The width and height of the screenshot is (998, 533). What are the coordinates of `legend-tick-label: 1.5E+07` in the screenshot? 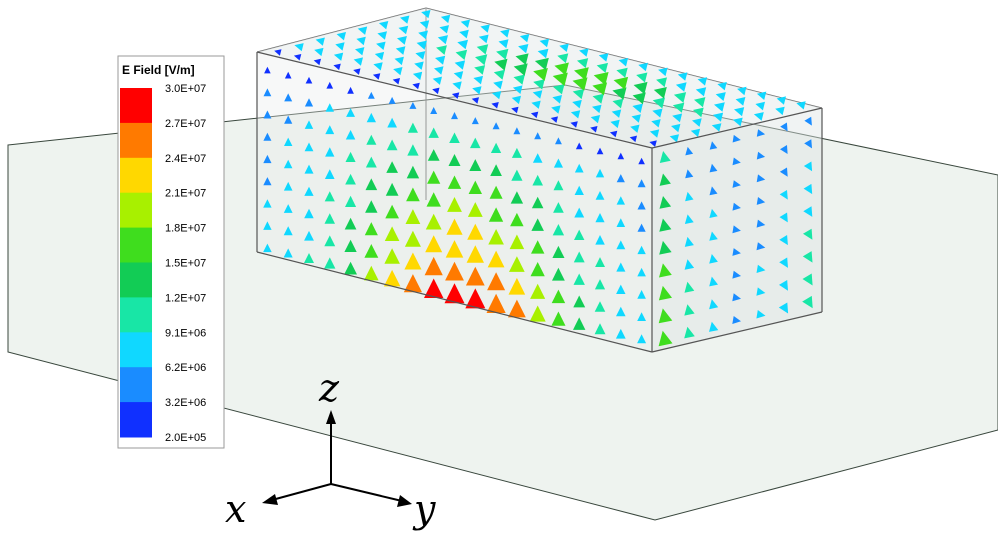 It's located at (185, 264).